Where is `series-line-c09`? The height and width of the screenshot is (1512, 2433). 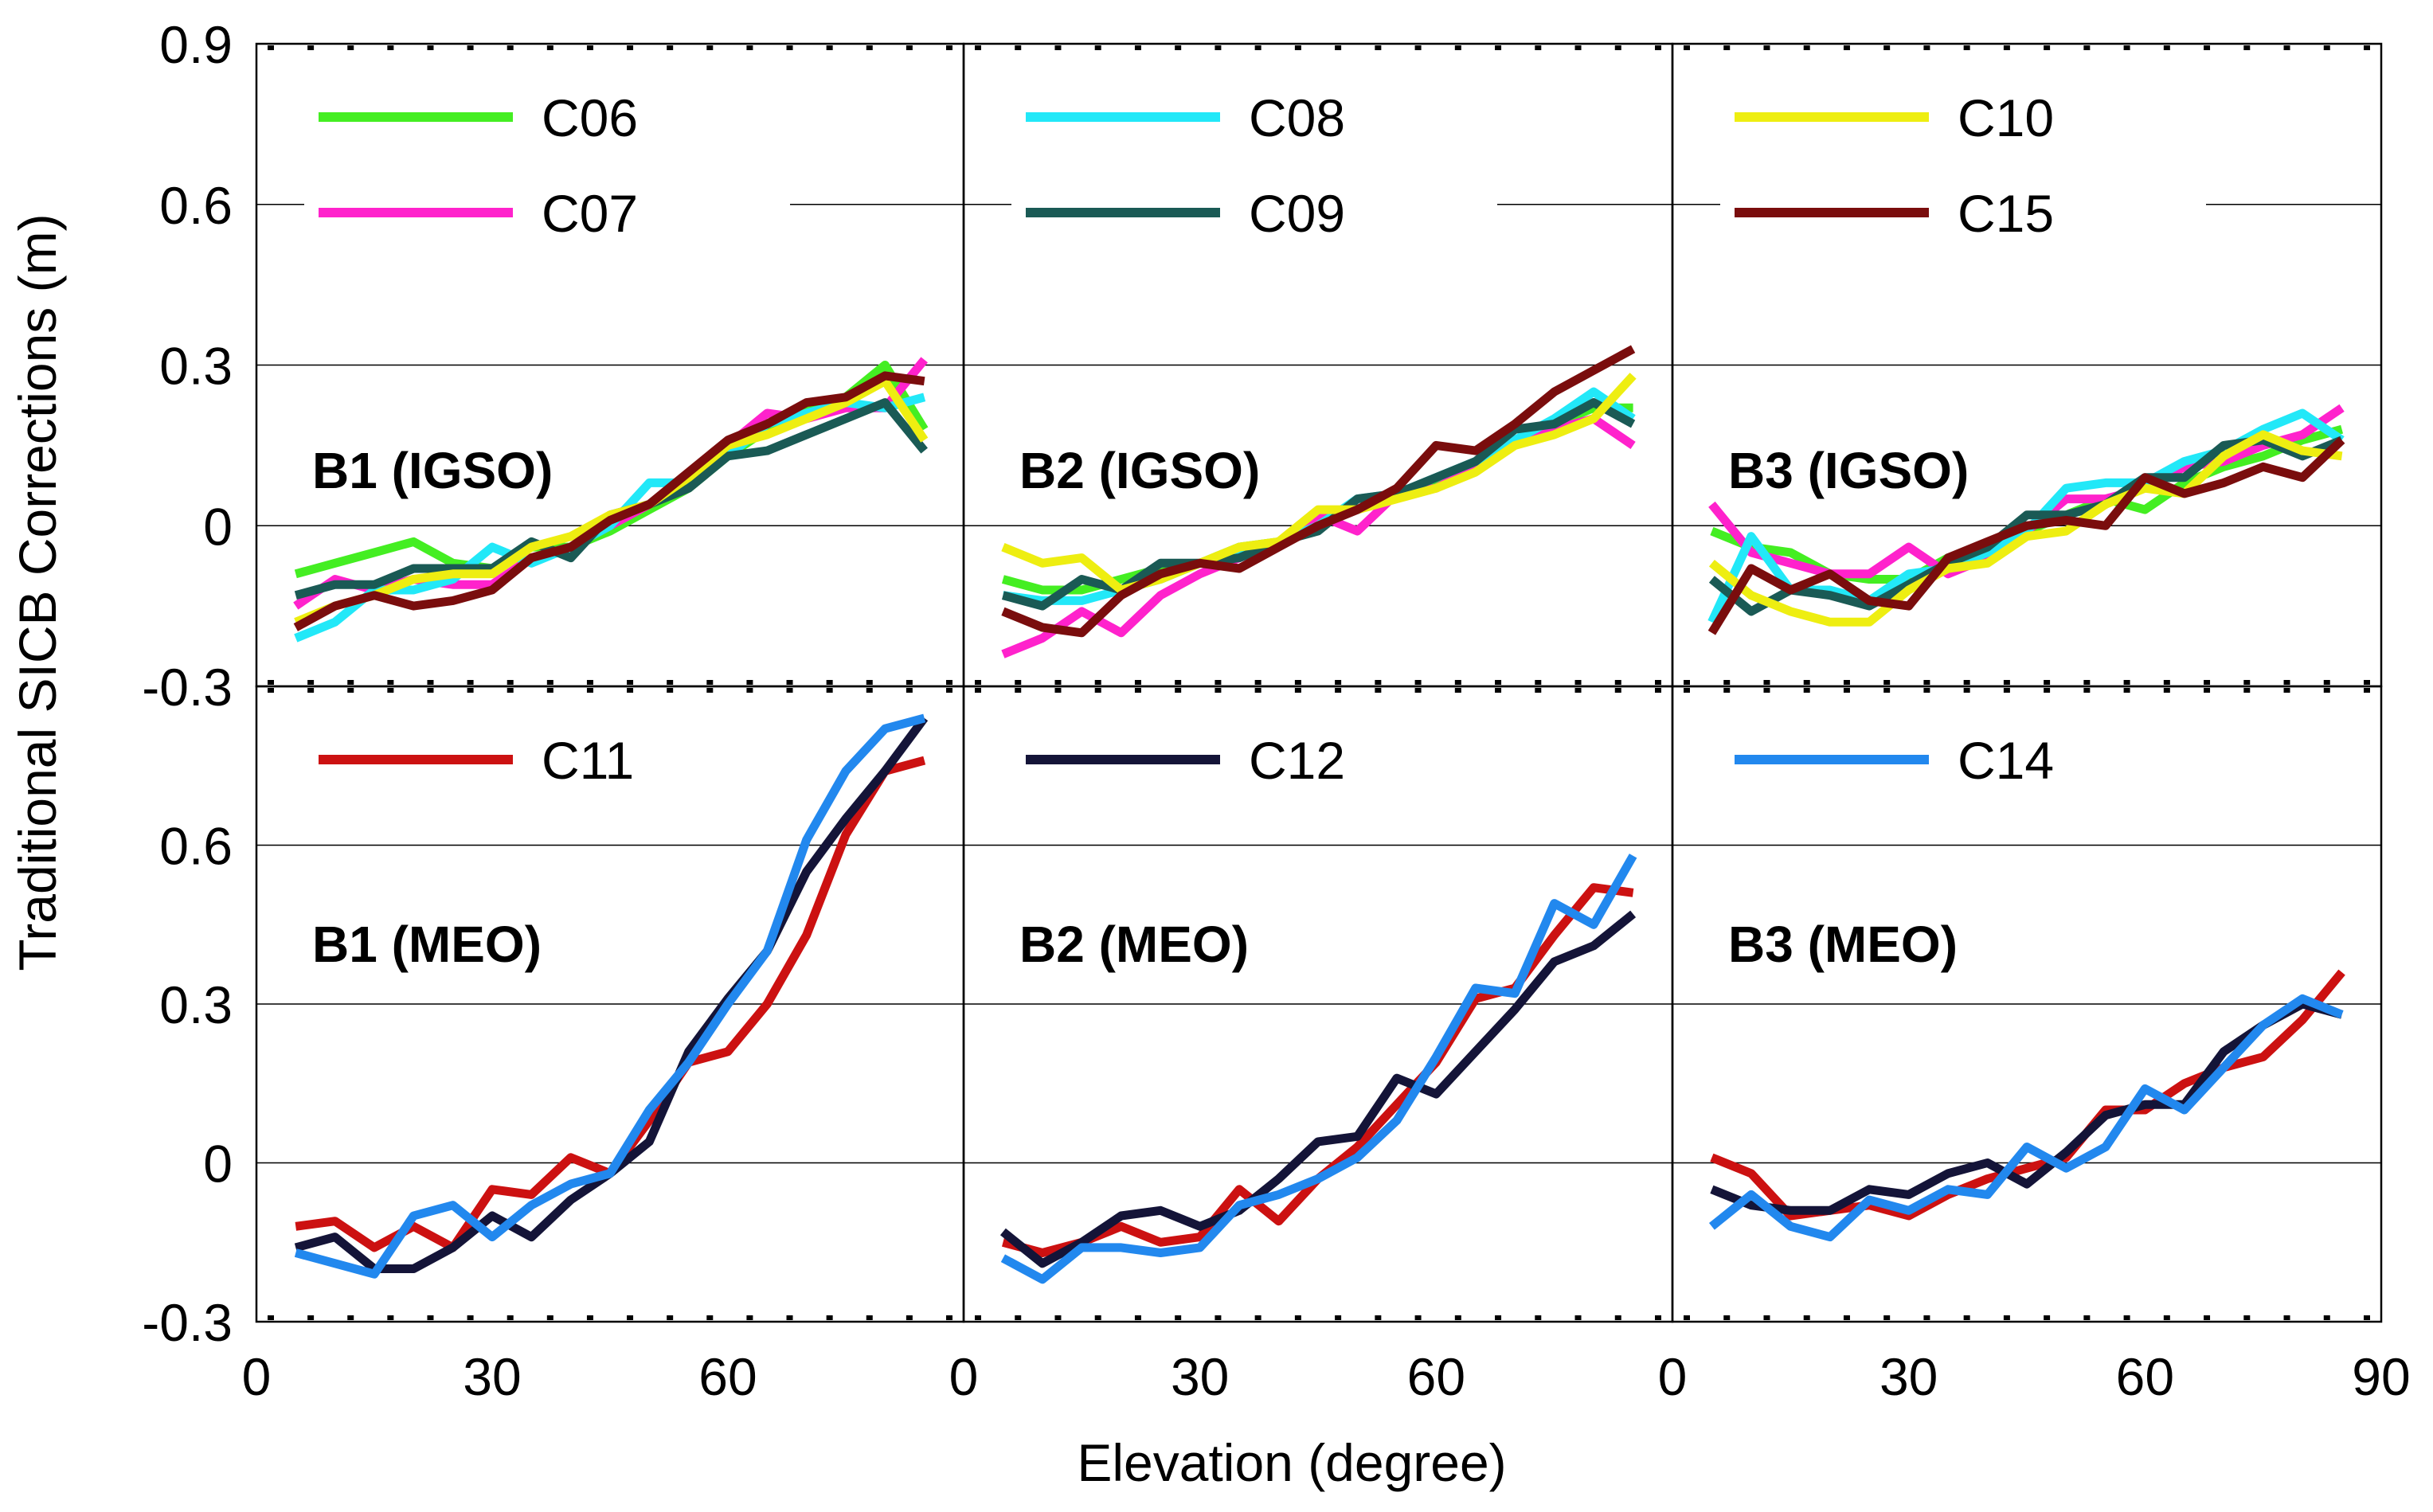 series-line-c09 is located at coordinates (2026, 526).